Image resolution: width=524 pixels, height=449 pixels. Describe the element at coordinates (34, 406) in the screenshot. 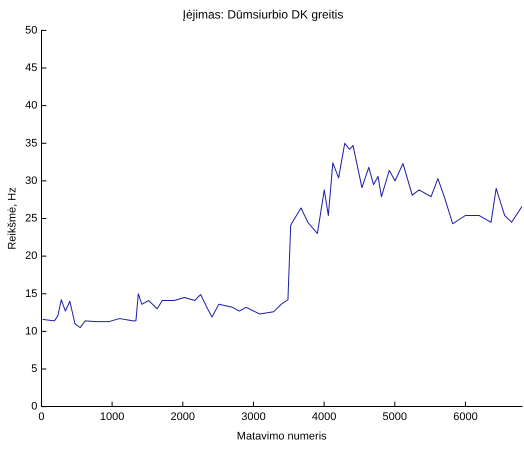

I see `y-tick-label: 0` at that location.